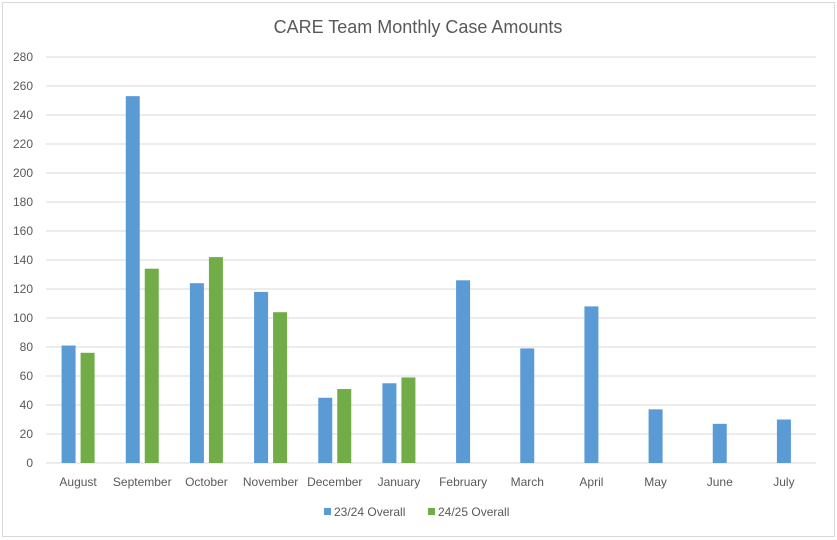 This screenshot has height=540, width=837. Describe the element at coordinates (369, 512) in the screenshot. I see `legend-label: 23/24 Overall` at that location.